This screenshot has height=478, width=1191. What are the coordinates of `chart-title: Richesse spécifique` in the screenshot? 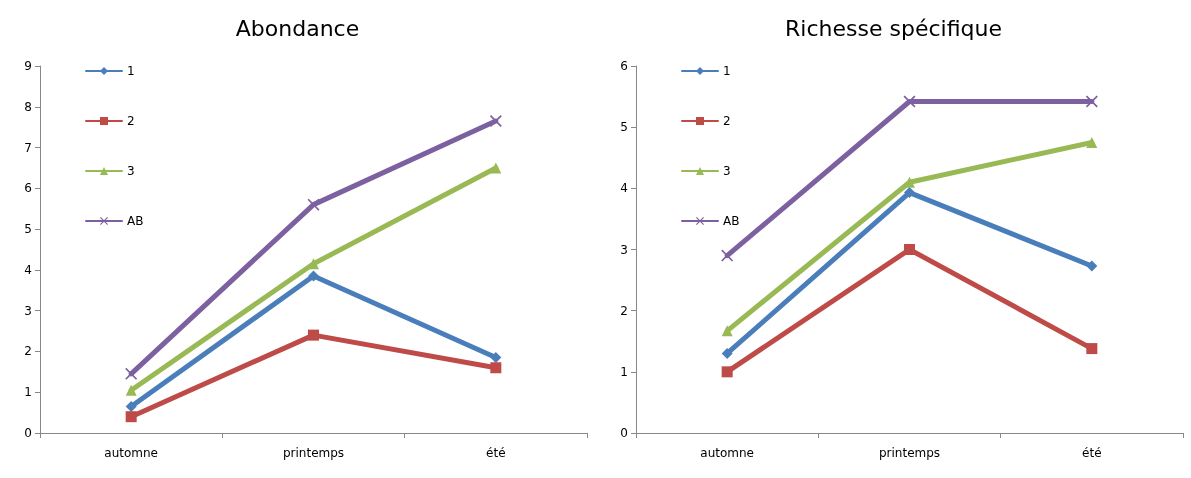 It's located at (893, 28).